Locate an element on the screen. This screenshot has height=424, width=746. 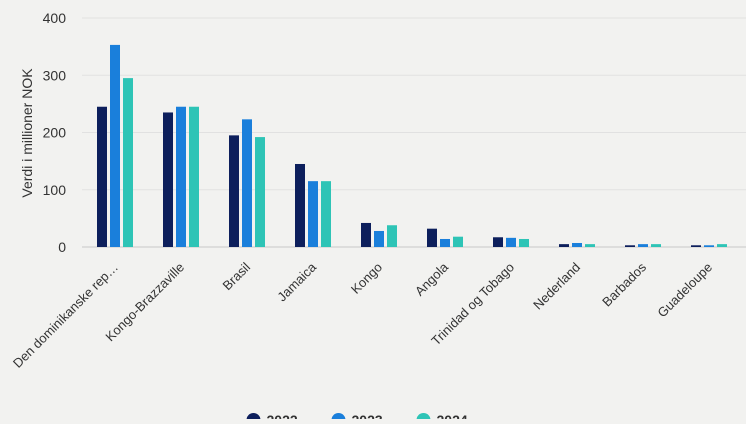
y-tick-label: 200 is located at coordinates (55, 133).